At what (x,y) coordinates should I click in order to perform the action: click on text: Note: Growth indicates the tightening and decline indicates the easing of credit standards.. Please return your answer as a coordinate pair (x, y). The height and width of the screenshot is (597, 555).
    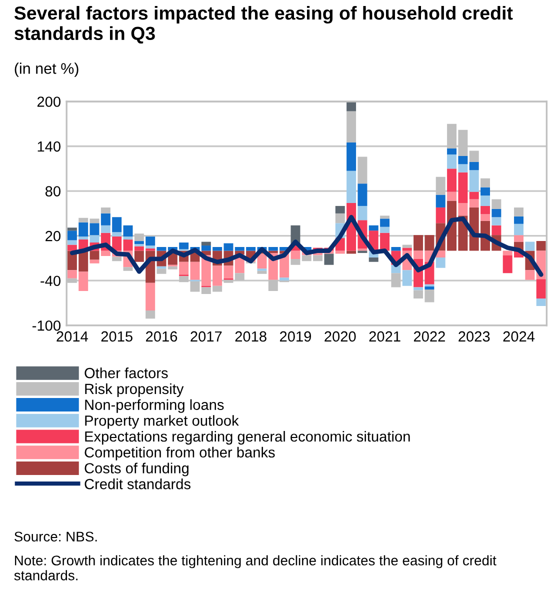
    Looking at the image, I should click on (255, 567).